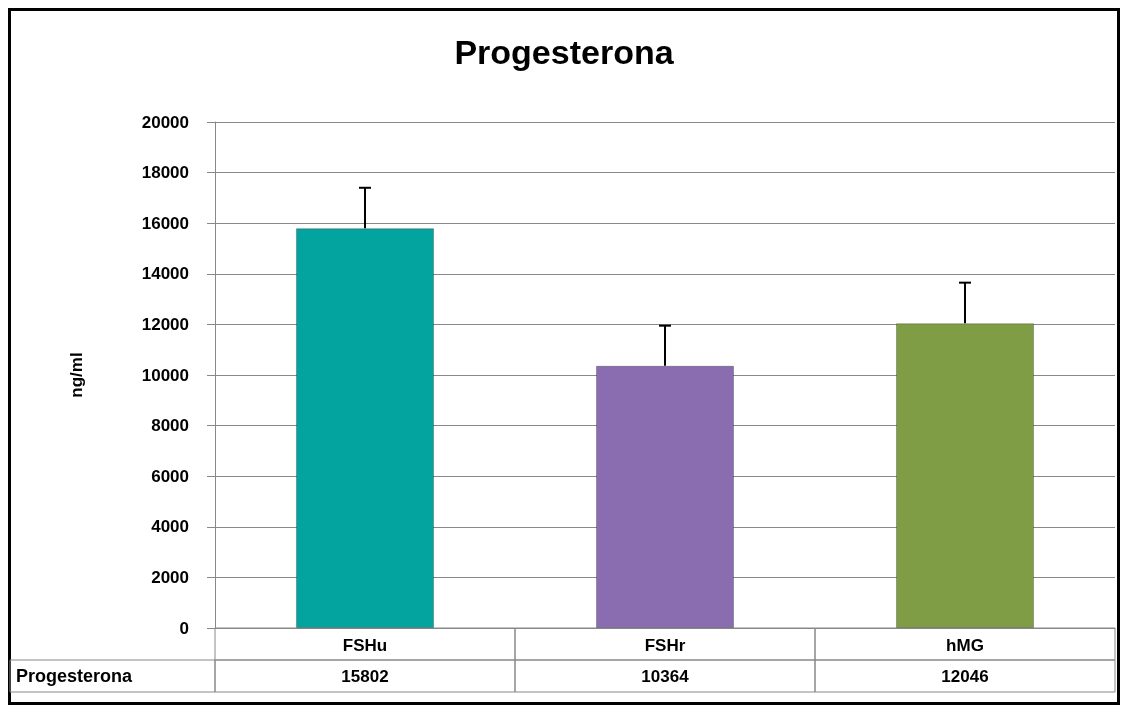 This screenshot has width=1132, height=717. What do you see at coordinates (965, 676) in the screenshot?
I see `data-label: 12046` at bounding box center [965, 676].